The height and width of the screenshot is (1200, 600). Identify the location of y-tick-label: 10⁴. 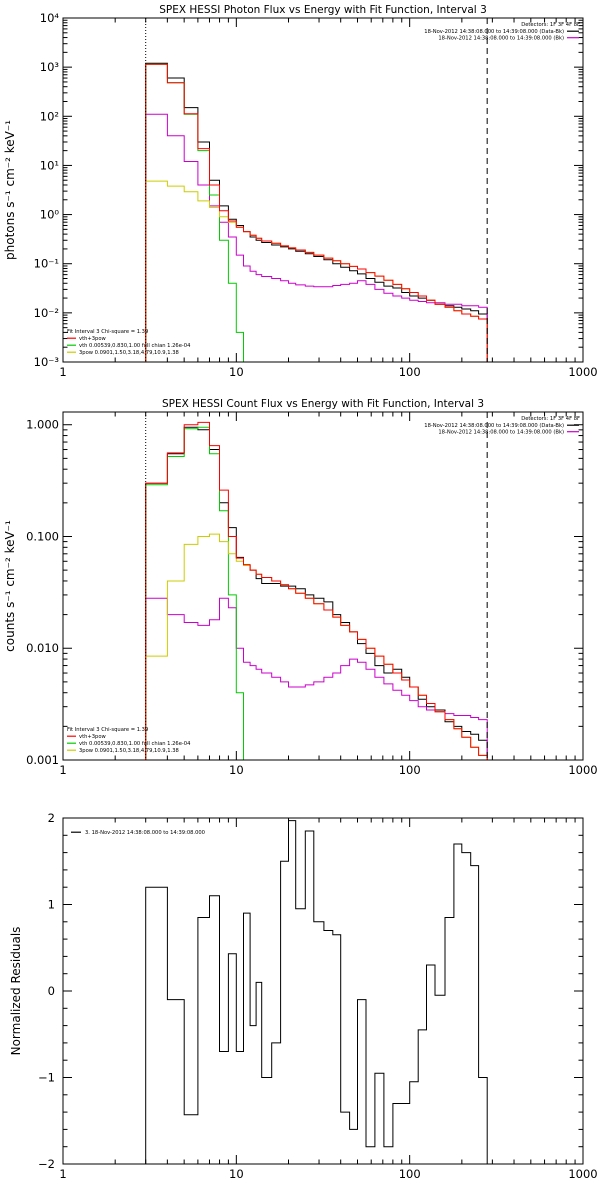
(50, 18).